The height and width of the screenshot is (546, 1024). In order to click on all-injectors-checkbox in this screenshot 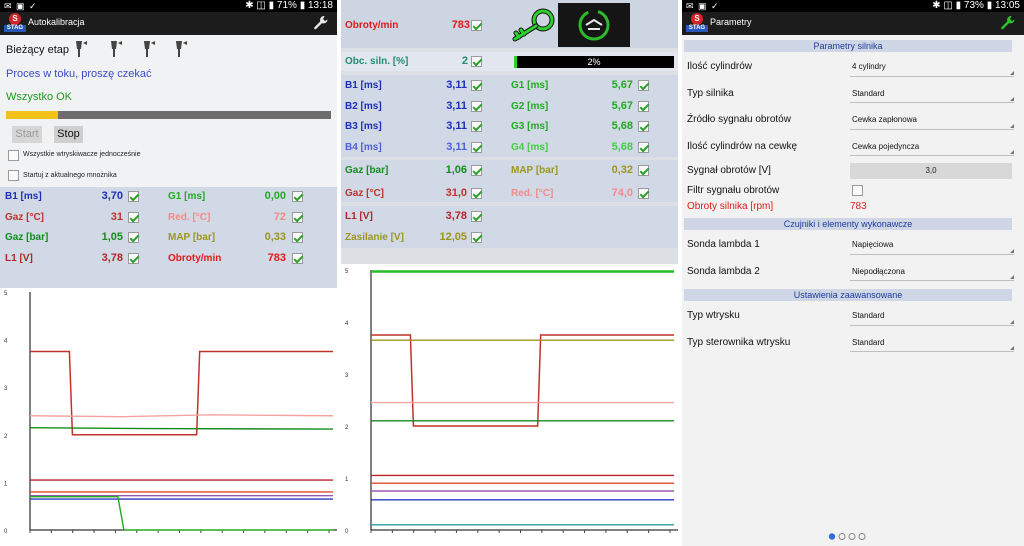, I will do `click(13, 155)`.